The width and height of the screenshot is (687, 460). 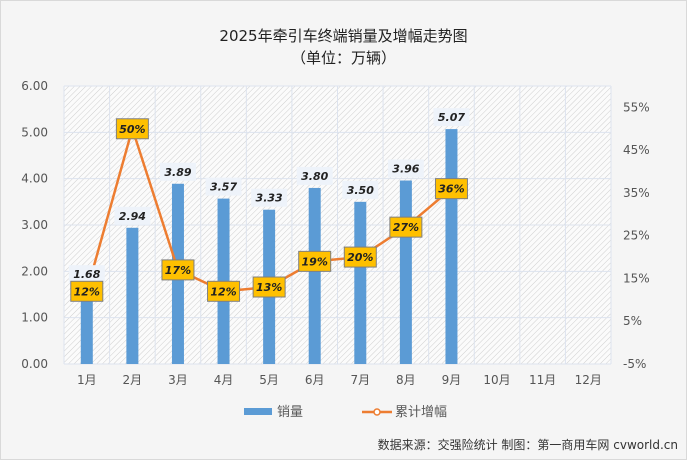 What do you see at coordinates (34, 225) in the screenshot?
I see `left-tick-label: 3.00` at bounding box center [34, 225].